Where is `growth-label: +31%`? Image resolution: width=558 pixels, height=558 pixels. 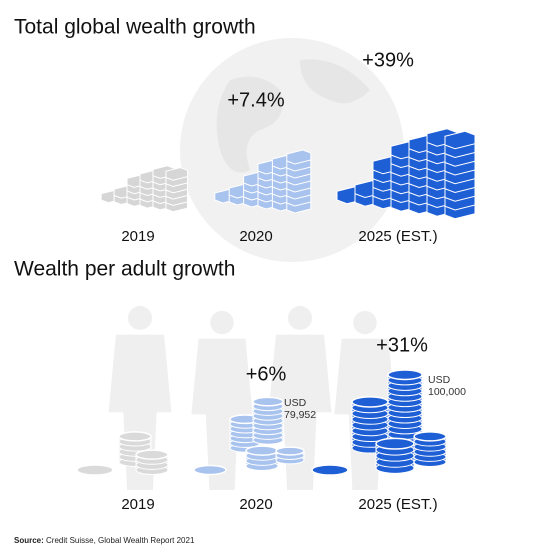 growth-label: +31% is located at coordinates (402, 345).